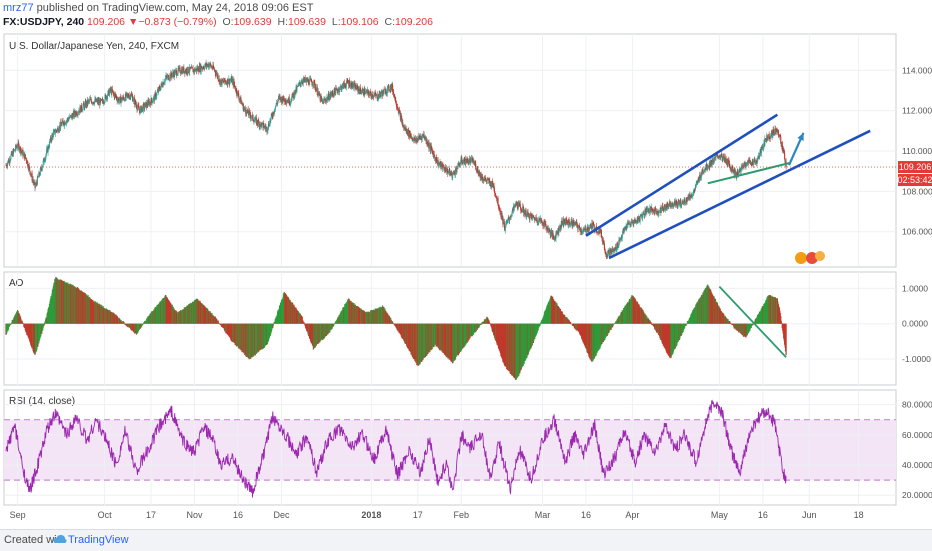  I want to click on channel-lower-line, so click(739, 194).